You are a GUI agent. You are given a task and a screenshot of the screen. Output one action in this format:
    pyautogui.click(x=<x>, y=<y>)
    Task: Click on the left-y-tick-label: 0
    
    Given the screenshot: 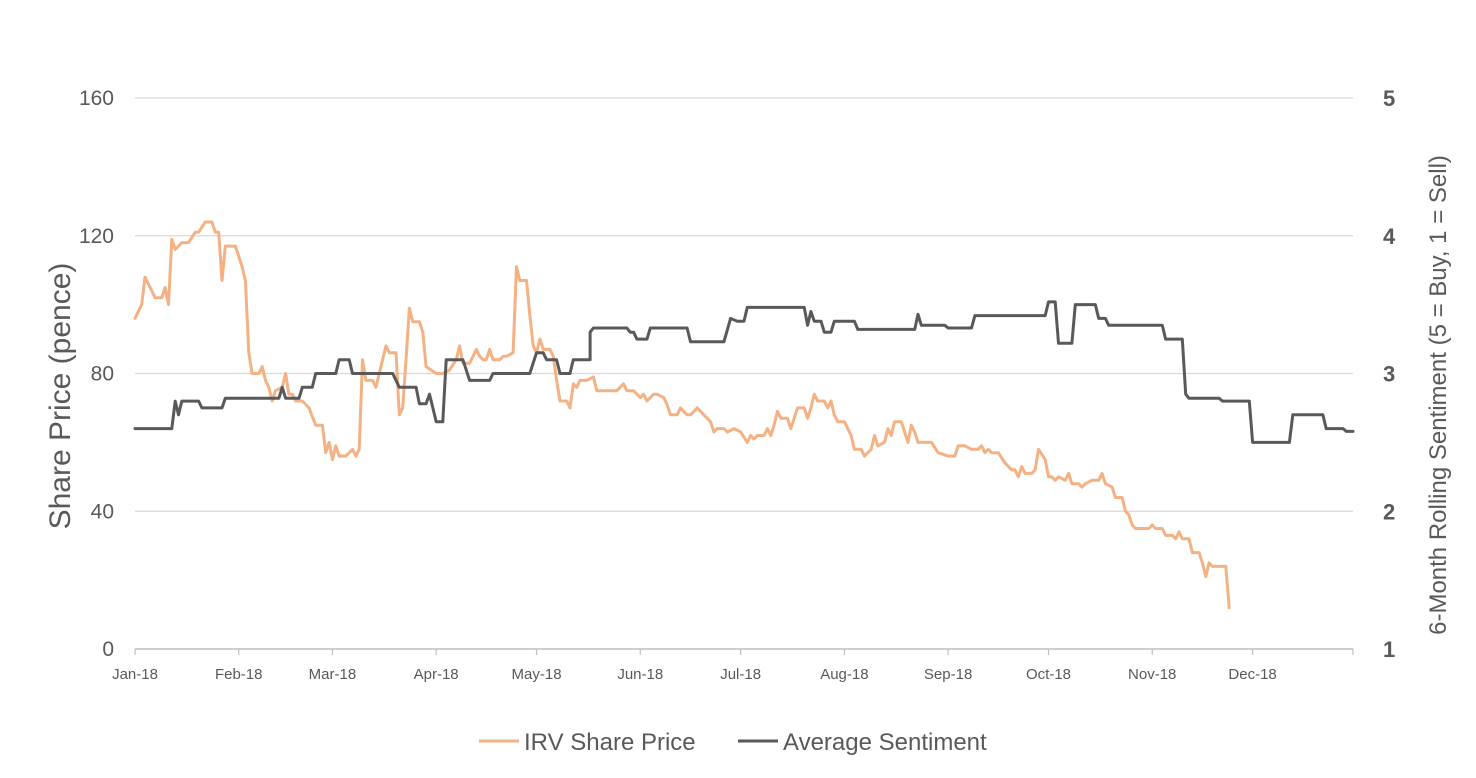 What is the action you would take?
    pyautogui.click(x=108, y=649)
    